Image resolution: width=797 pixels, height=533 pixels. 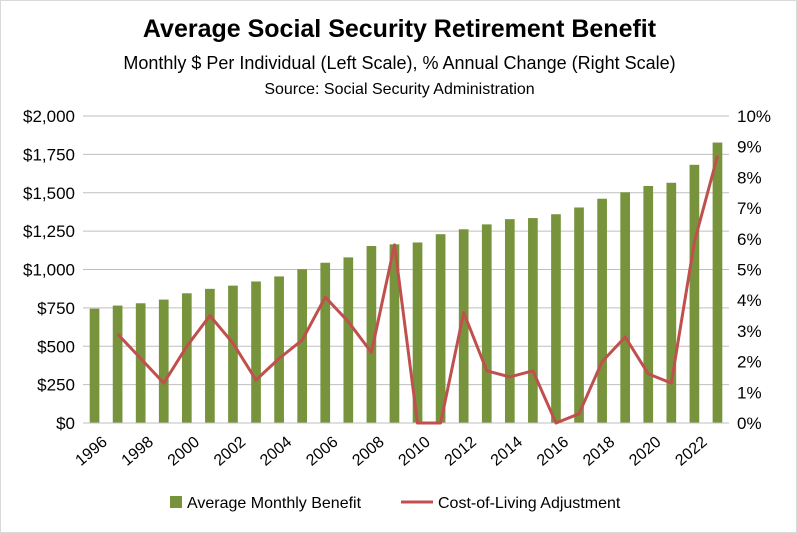 What do you see at coordinates (274, 503) in the screenshot?
I see `legend-label-bar: Average Monthly Benefit` at bounding box center [274, 503].